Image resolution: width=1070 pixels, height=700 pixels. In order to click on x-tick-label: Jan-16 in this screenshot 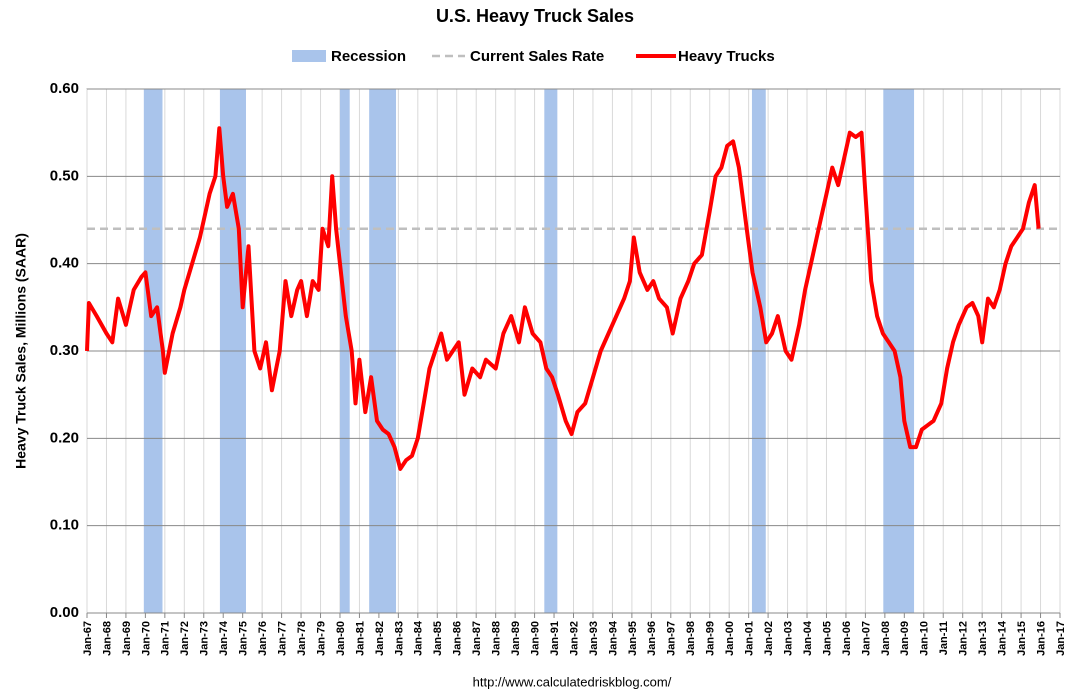, I will do `click(1041, 638)`.